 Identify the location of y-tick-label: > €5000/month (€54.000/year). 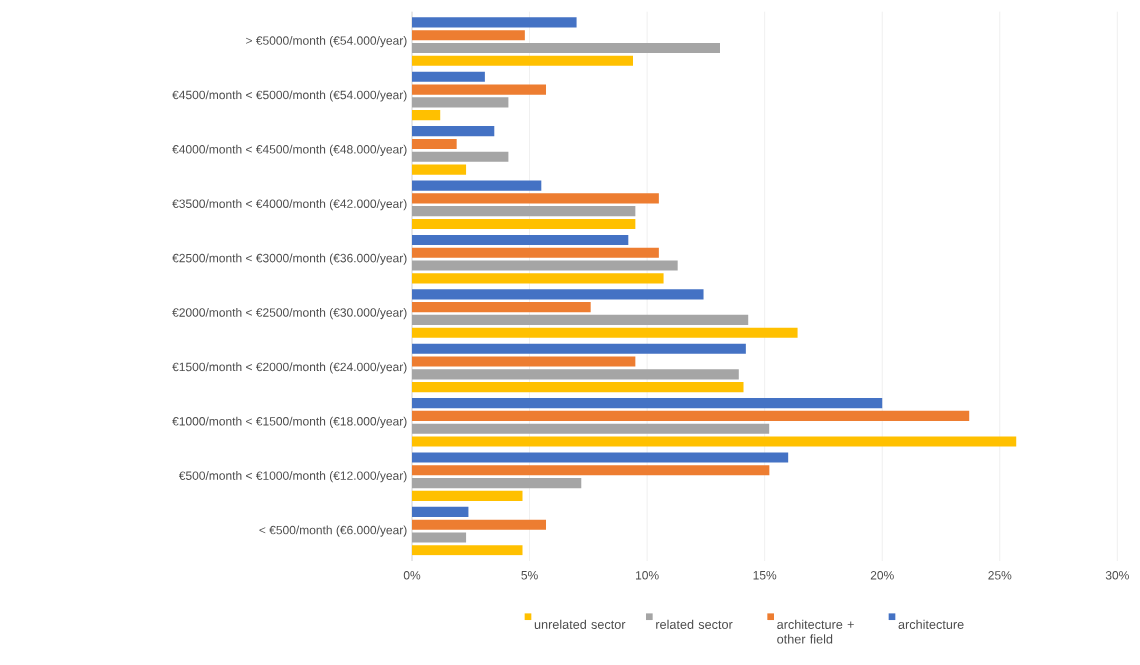
(326, 42).